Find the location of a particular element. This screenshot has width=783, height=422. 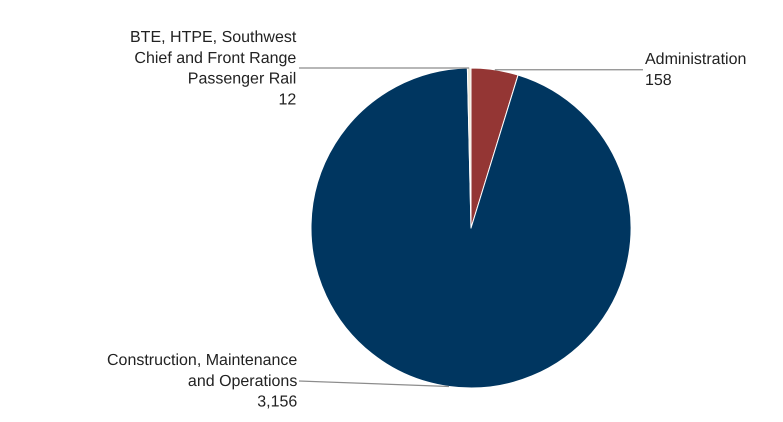

data-label: 12 is located at coordinates (287, 99).